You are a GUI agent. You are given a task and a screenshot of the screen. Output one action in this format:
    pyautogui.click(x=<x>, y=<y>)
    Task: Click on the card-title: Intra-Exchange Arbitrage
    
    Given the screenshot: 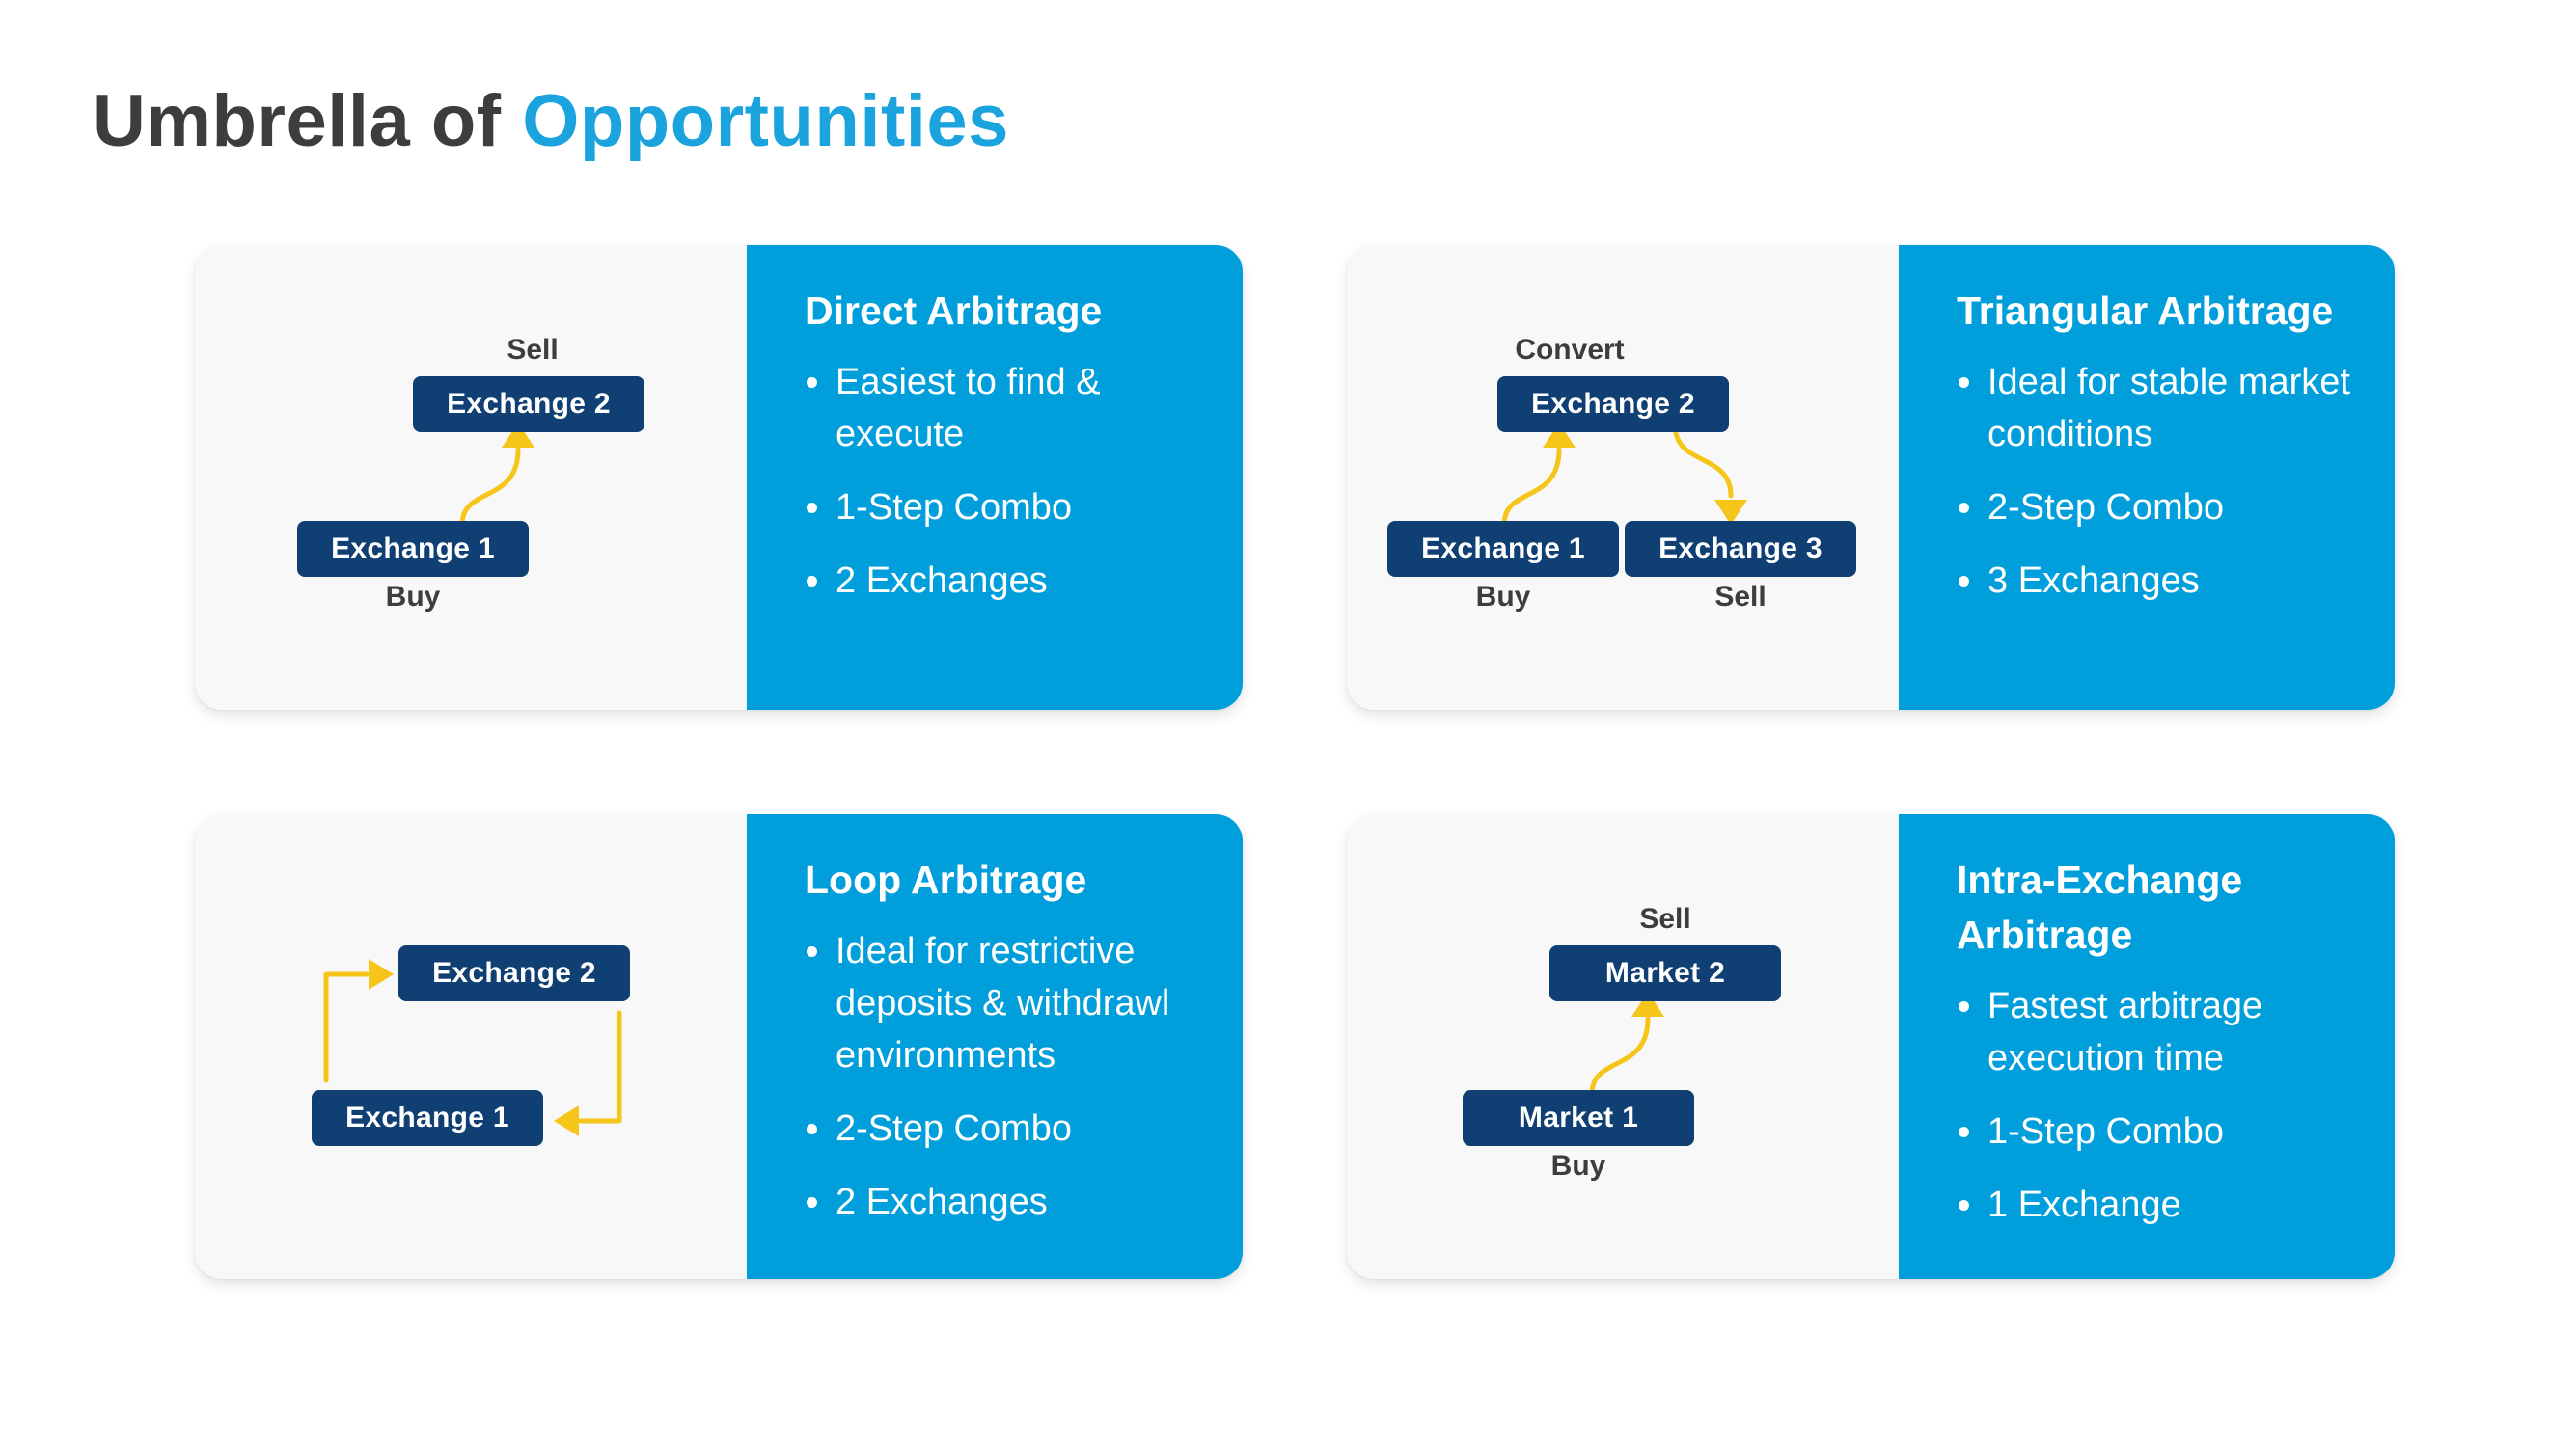 What is the action you would take?
    pyautogui.click(x=2100, y=907)
    